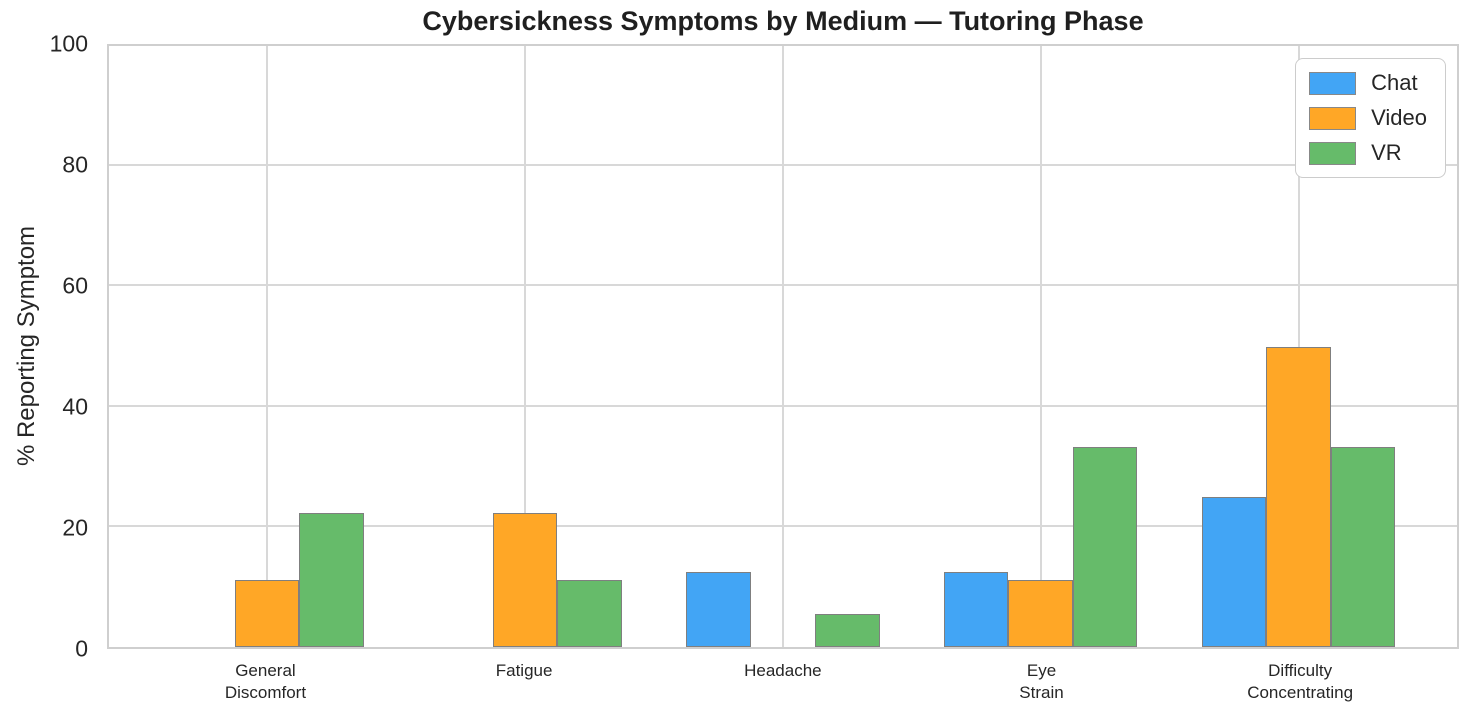 The image size is (1473, 723). I want to click on bar-vr-difficulty-concentrating, so click(1363, 546).